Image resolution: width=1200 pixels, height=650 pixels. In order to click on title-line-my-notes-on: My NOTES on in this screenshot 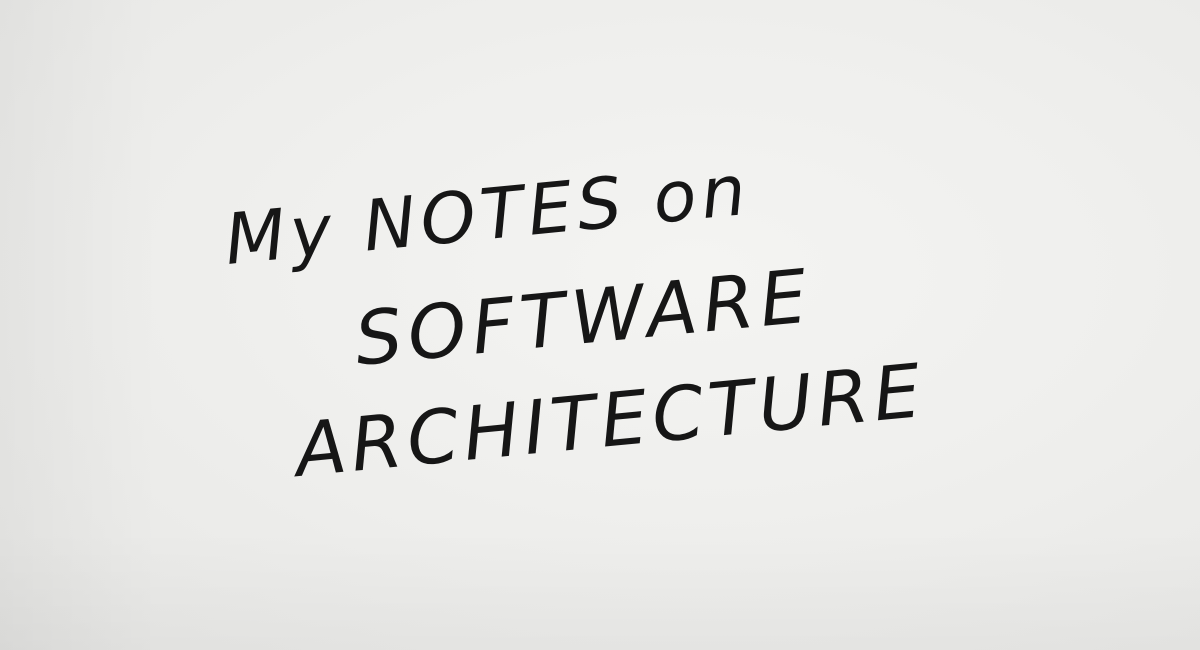, I will do `click(488, 214)`.